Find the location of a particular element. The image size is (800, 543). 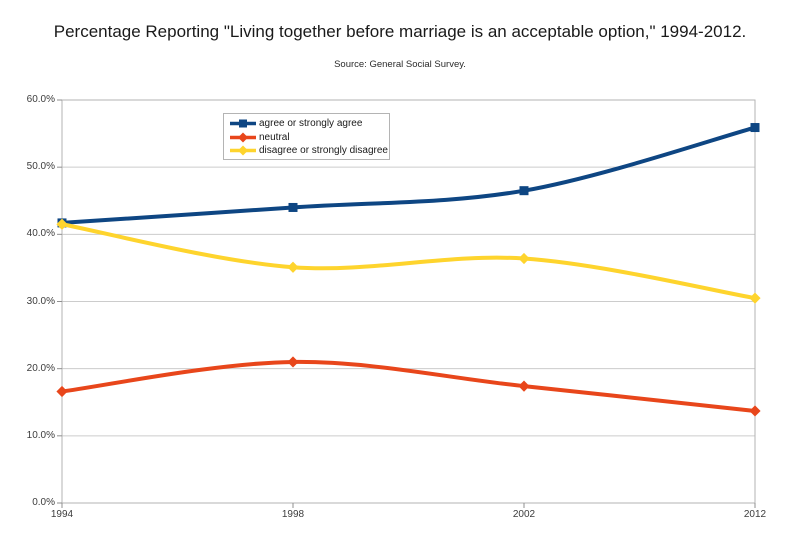

series-line-neutral is located at coordinates (408, 386).